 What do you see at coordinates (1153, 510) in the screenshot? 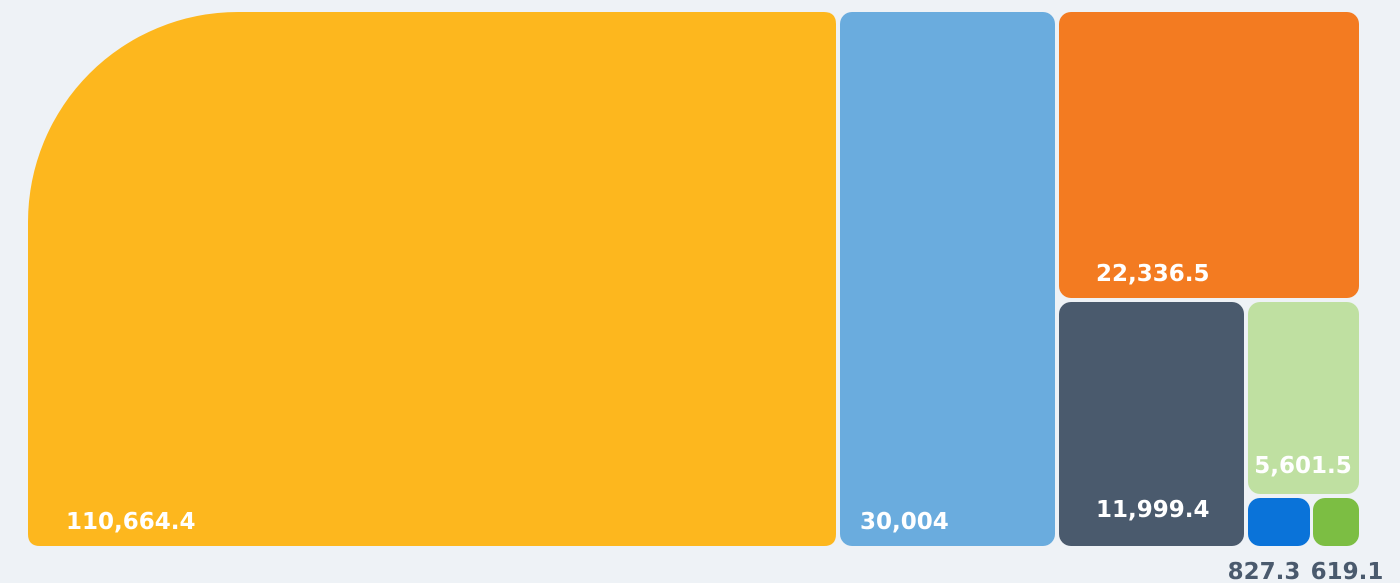
I see `tile-value-label: 11,999.4` at bounding box center [1153, 510].